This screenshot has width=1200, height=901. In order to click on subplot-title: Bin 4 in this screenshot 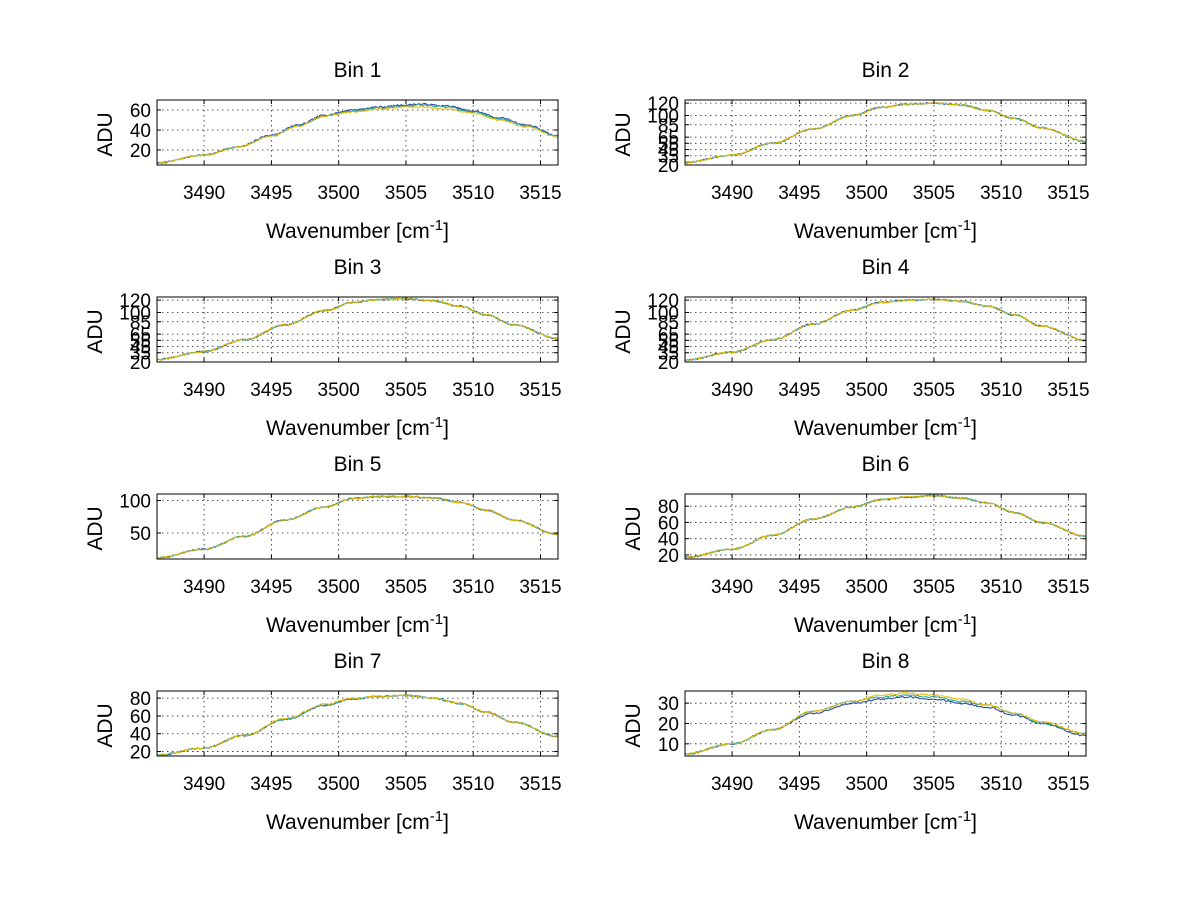, I will do `click(886, 267)`.